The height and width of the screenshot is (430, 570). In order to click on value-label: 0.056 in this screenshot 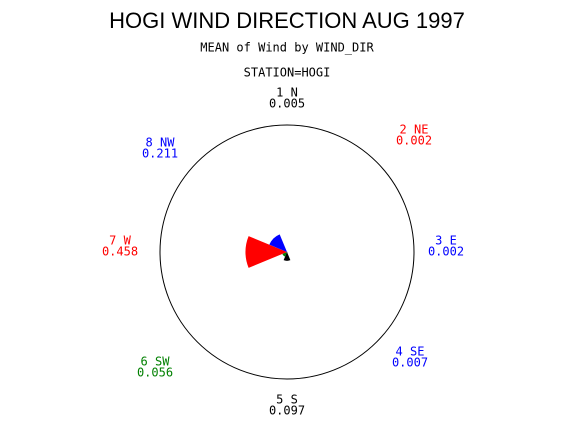, I will do `click(155, 373)`.